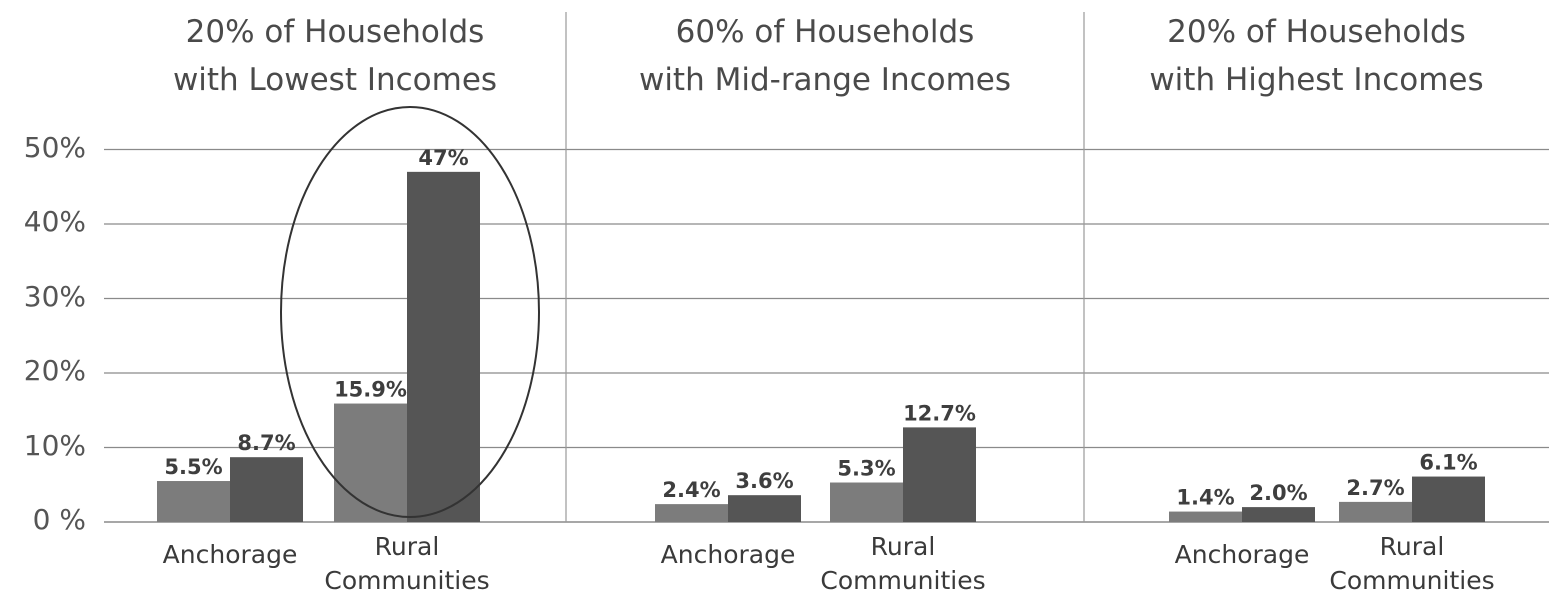 The image size is (1549, 600). I want to click on panel-title-line: with Mid-range Incomes, so click(825, 80).